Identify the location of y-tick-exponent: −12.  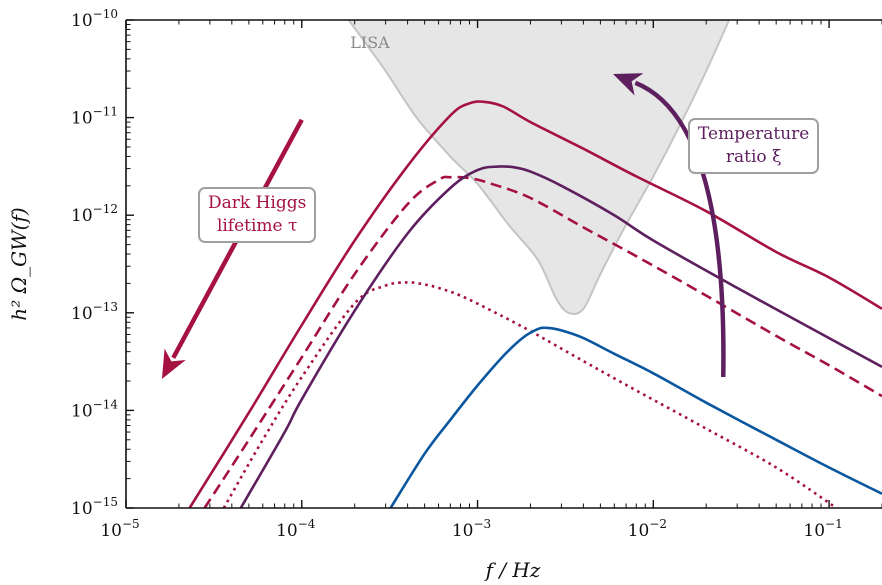
(105, 209).